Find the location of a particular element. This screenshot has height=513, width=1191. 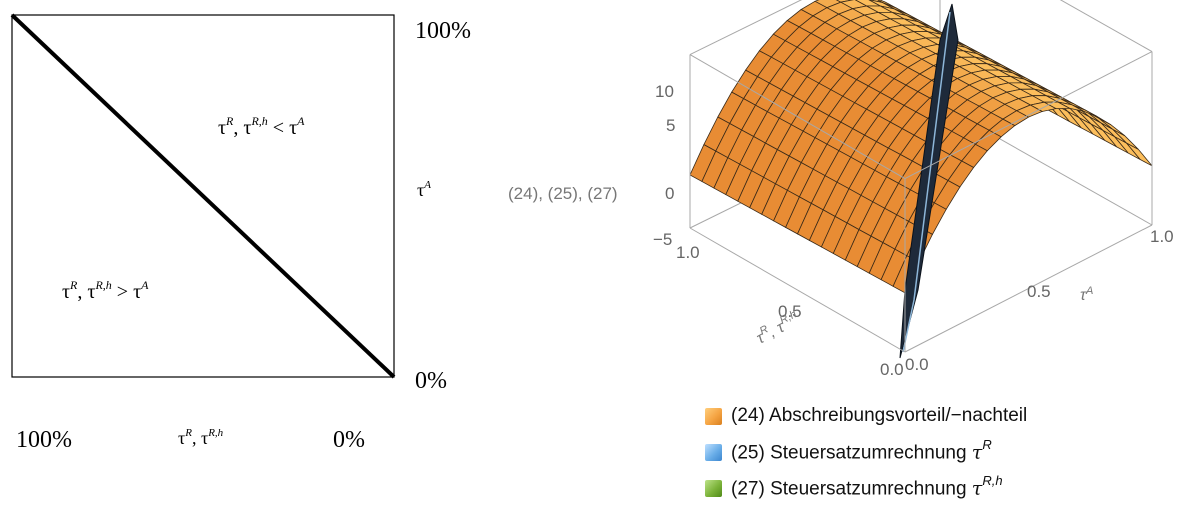

x-axis-left-label: 100% is located at coordinates (44, 440).